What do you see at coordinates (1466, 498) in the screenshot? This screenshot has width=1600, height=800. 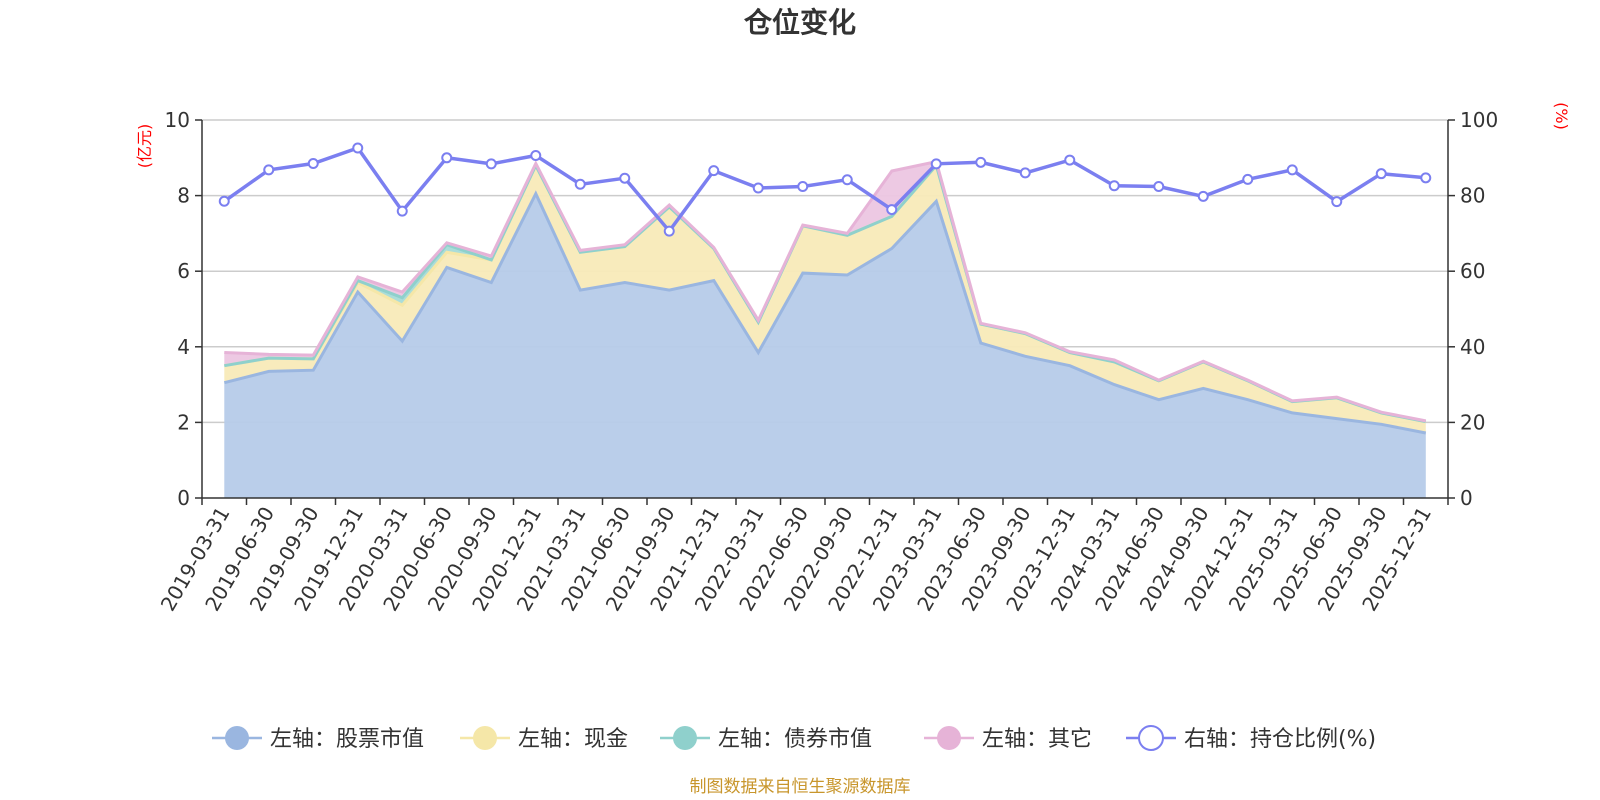 I see `right-tick-label: 0` at bounding box center [1466, 498].